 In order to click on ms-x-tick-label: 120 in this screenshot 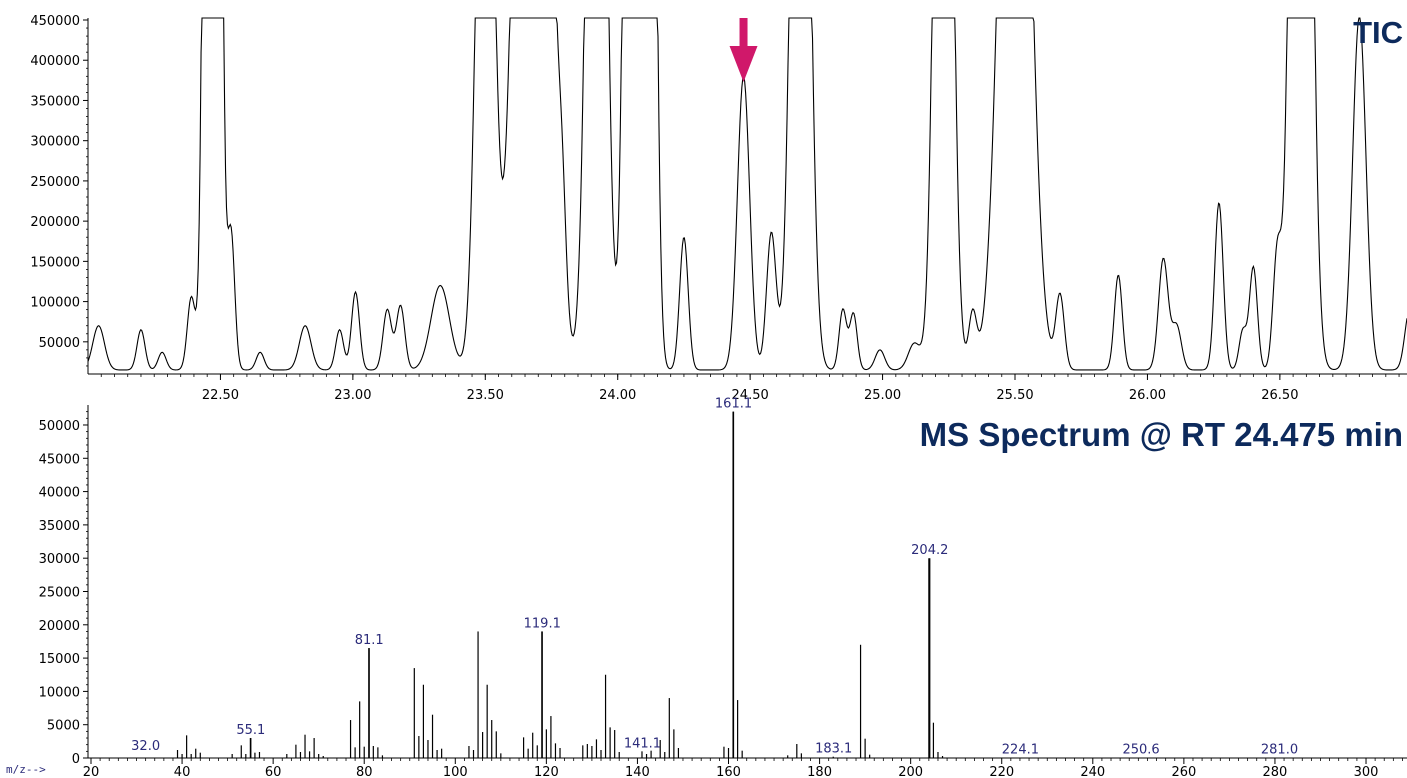, I will do `click(546, 771)`.